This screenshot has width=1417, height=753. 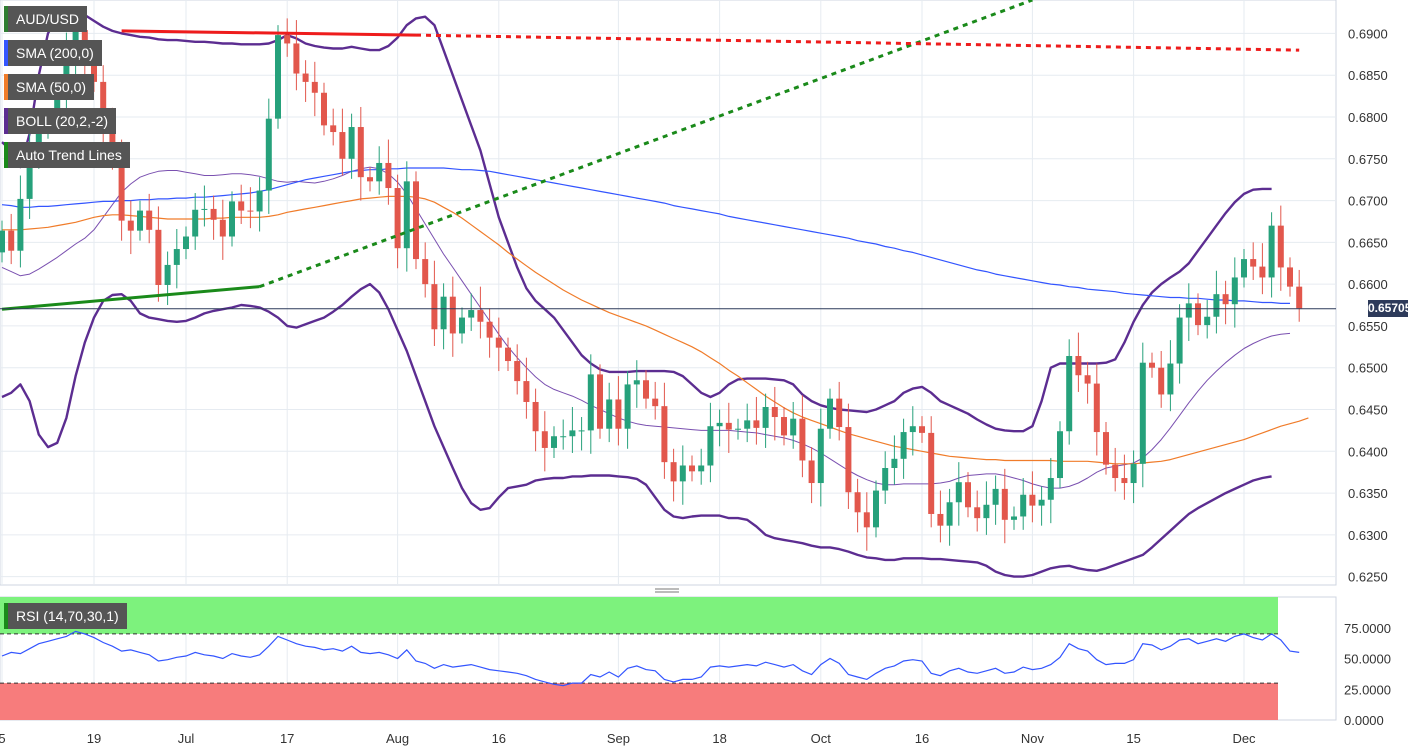 What do you see at coordinates (1368, 410) in the screenshot?
I see `y-tick-label: 0.6450` at bounding box center [1368, 410].